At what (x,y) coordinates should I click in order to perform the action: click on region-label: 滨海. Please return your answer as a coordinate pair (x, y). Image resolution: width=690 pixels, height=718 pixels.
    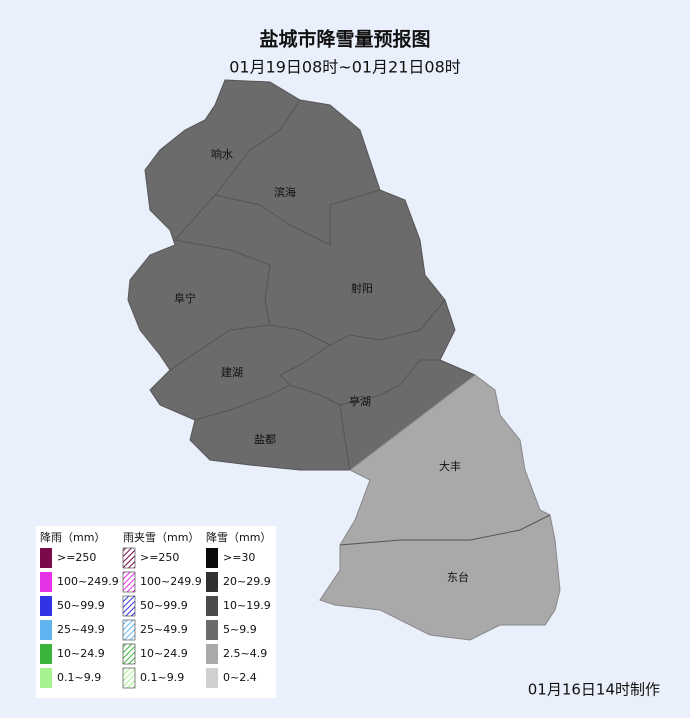
    Looking at the image, I should click on (285, 192).